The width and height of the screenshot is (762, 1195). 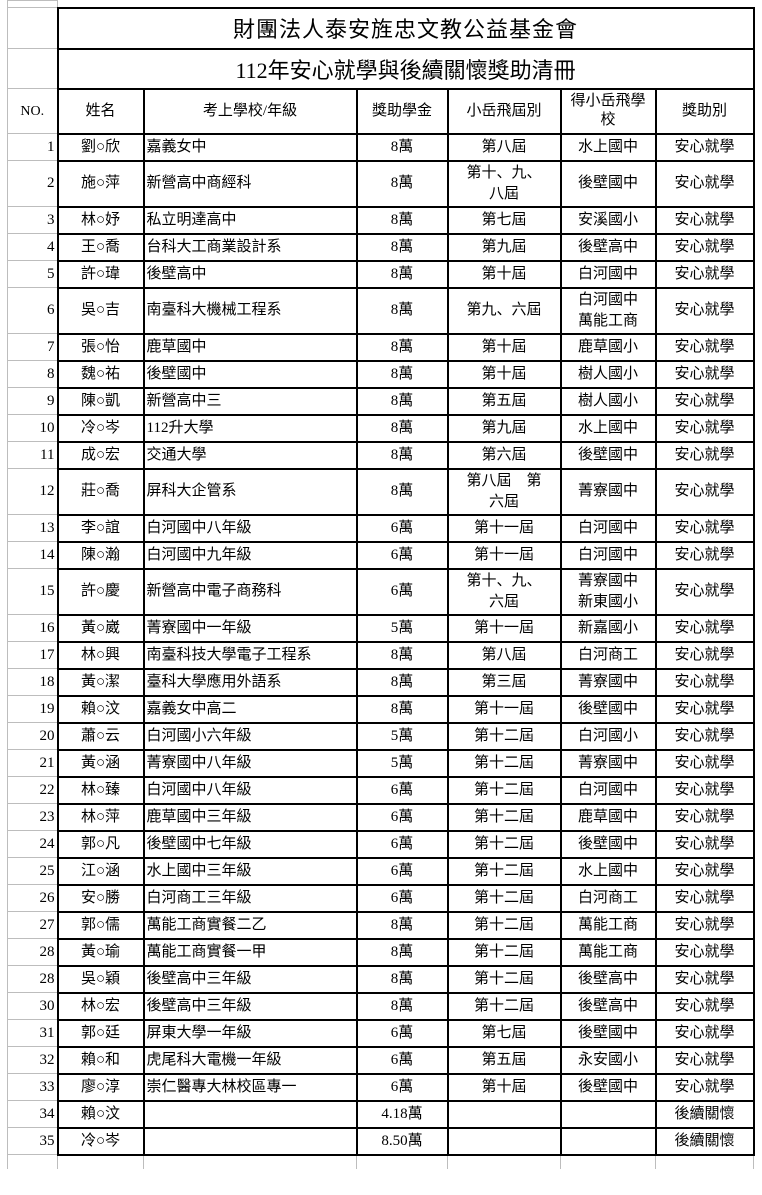 What do you see at coordinates (381, 952) in the screenshot?
I see `table-row: 28 黃○瑜 萬能工商實餐一甲 8萬 第十二屆 萬能工商 安心就學` at bounding box center [381, 952].